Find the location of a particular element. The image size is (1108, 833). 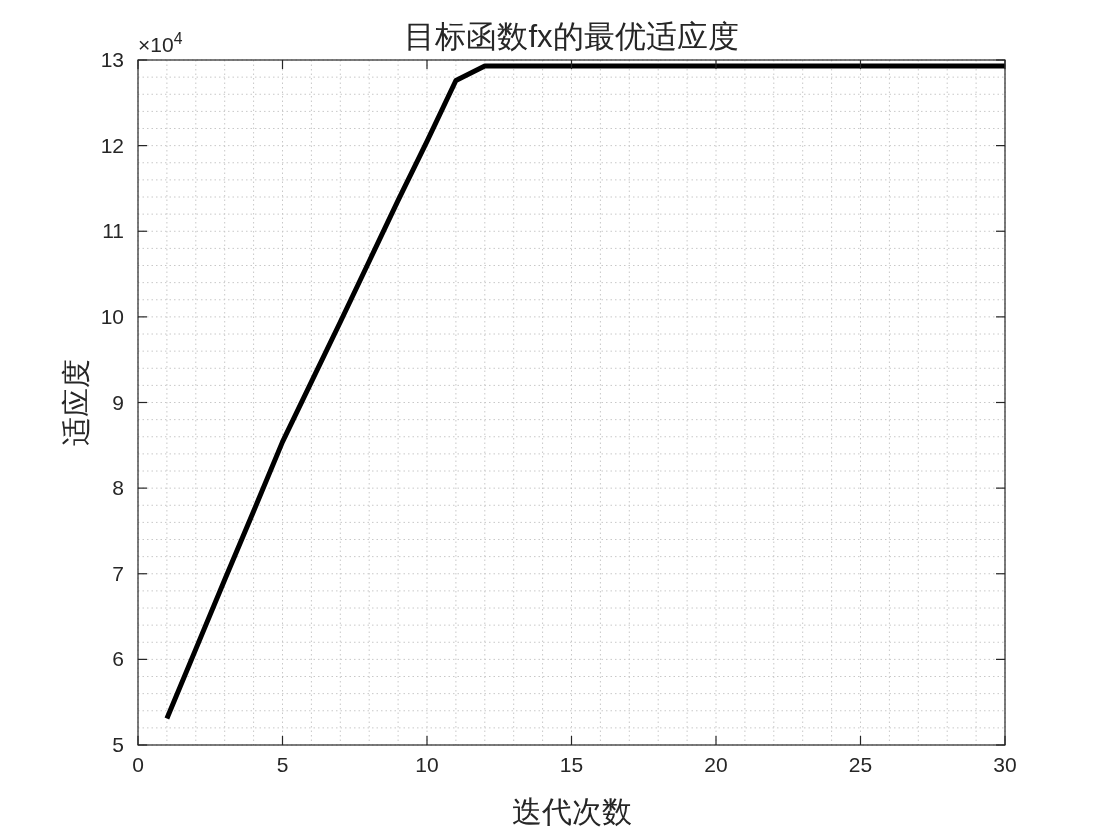

y-tick-label: 7 is located at coordinates (118, 573).